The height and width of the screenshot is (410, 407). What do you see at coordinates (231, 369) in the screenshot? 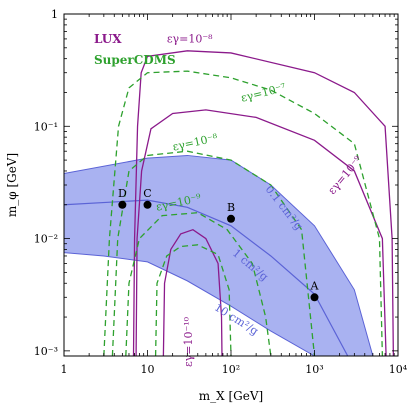
I see `x-tick-label-2: 10²` at bounding box center [231, 369].